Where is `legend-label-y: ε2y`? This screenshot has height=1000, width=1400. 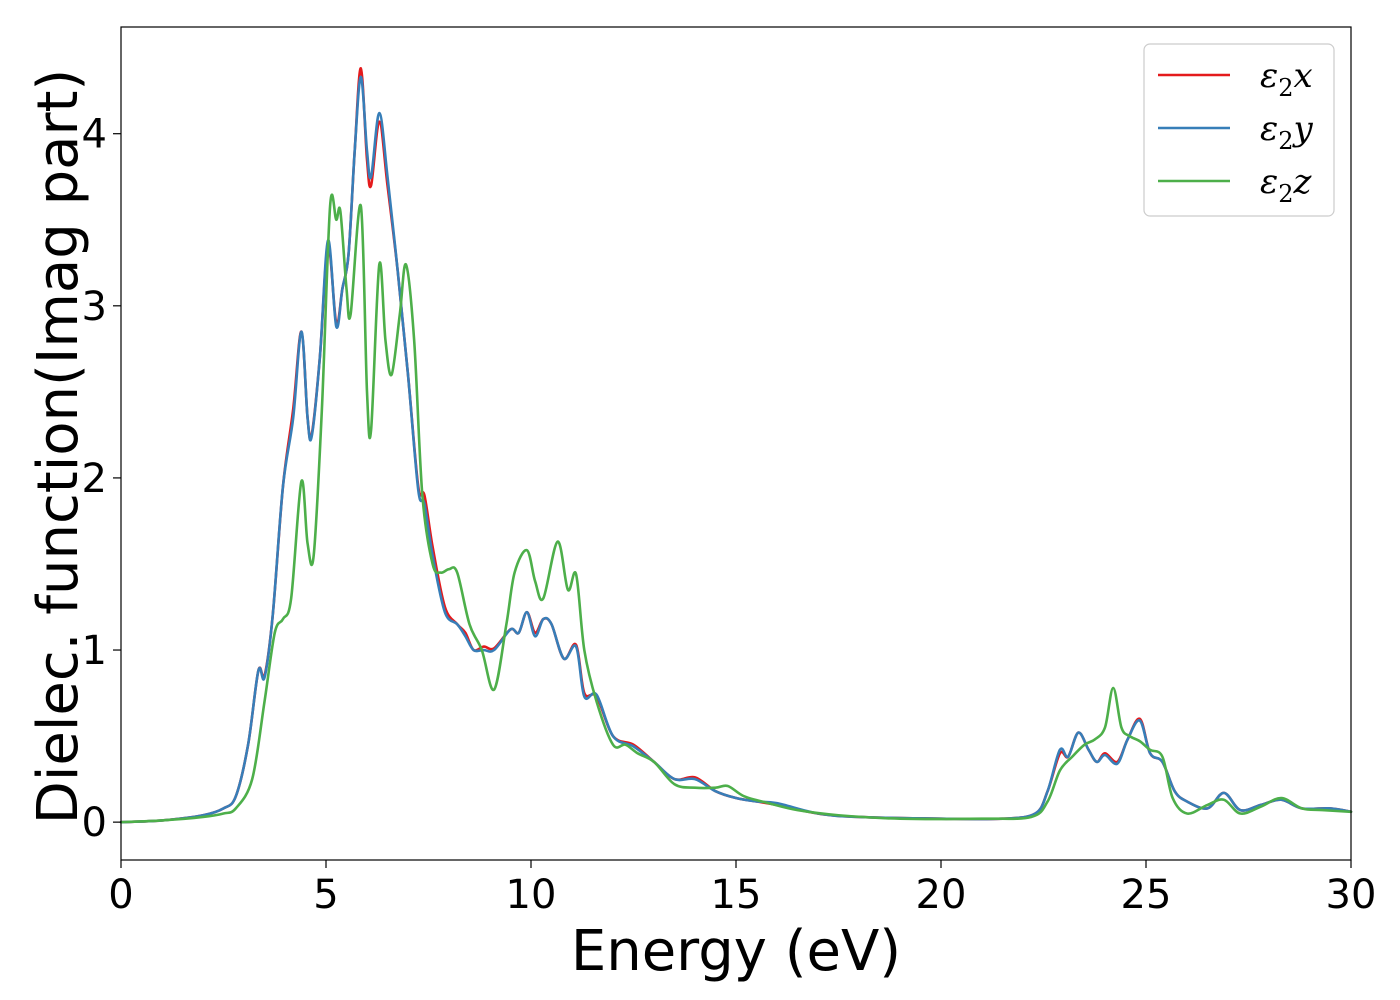 legend-label-y: ε2y is located at coordinates (1287, 132).